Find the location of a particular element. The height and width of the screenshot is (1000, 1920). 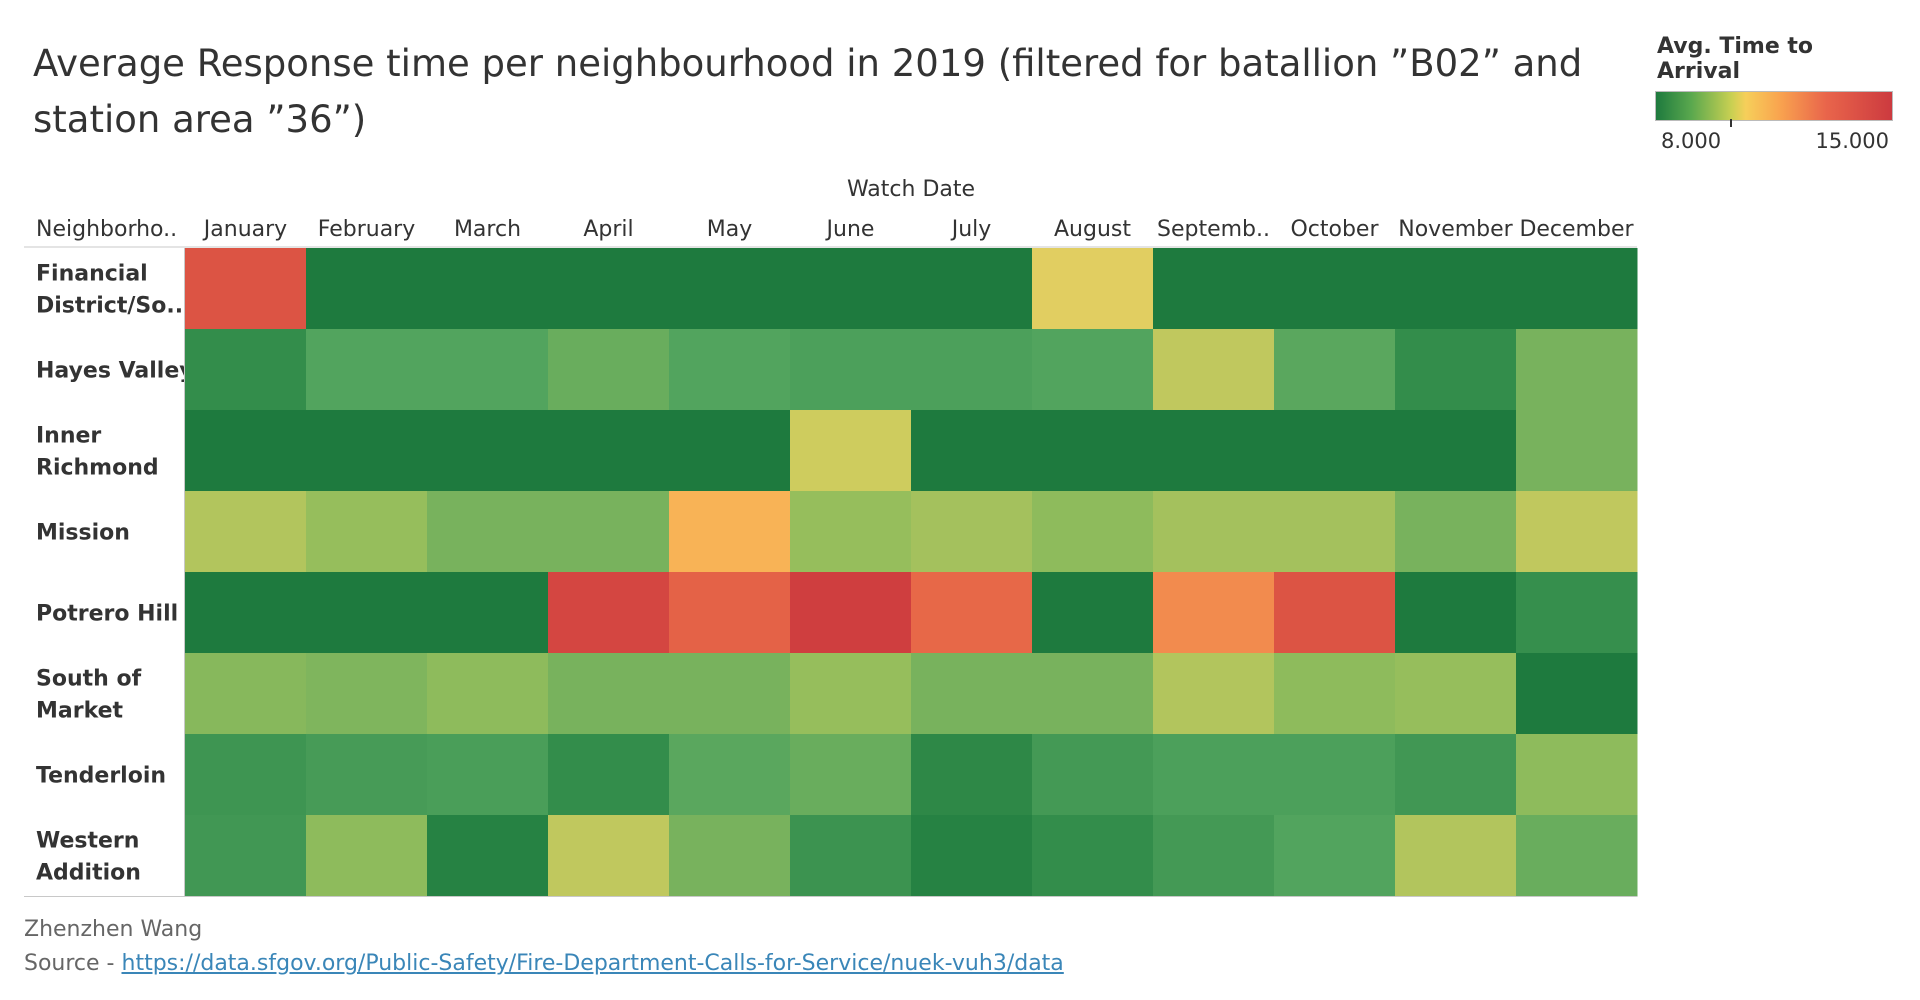

column-label: August is located at coordinates (1092, 229).